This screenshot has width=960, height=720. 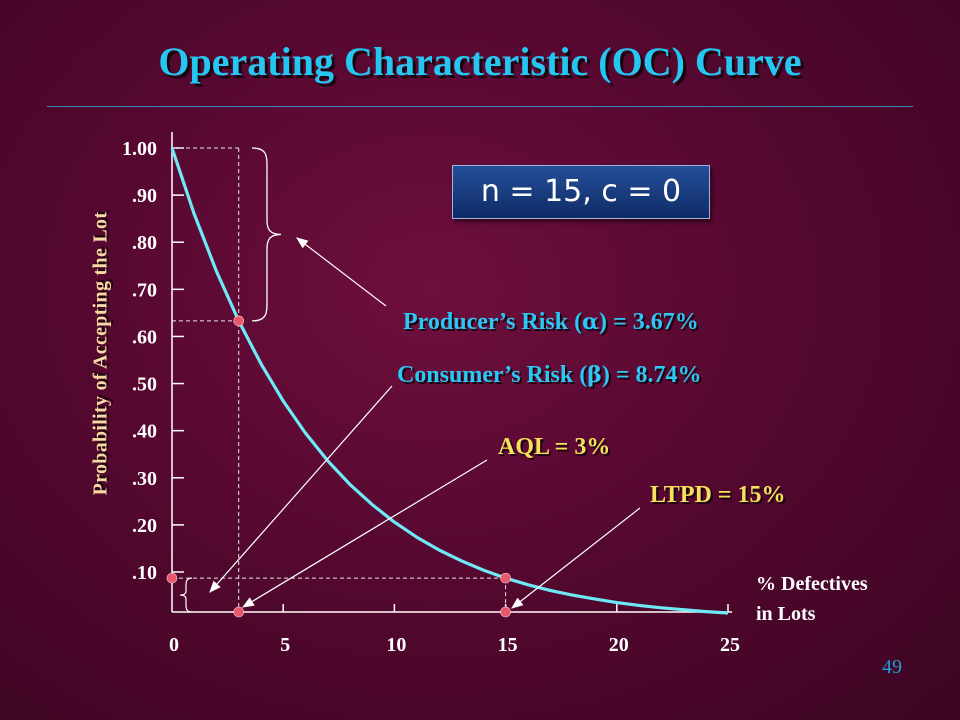 I want to click on producers-risk-brace, so click(x=266, y=234).